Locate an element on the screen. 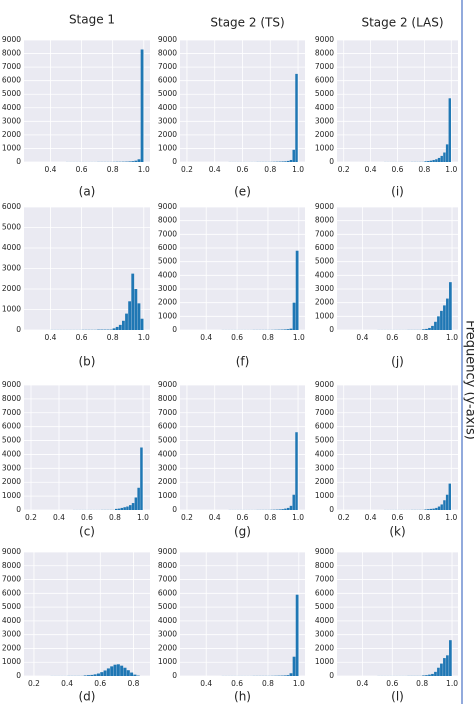  caption: (i) is located at coordinates (397, 192).